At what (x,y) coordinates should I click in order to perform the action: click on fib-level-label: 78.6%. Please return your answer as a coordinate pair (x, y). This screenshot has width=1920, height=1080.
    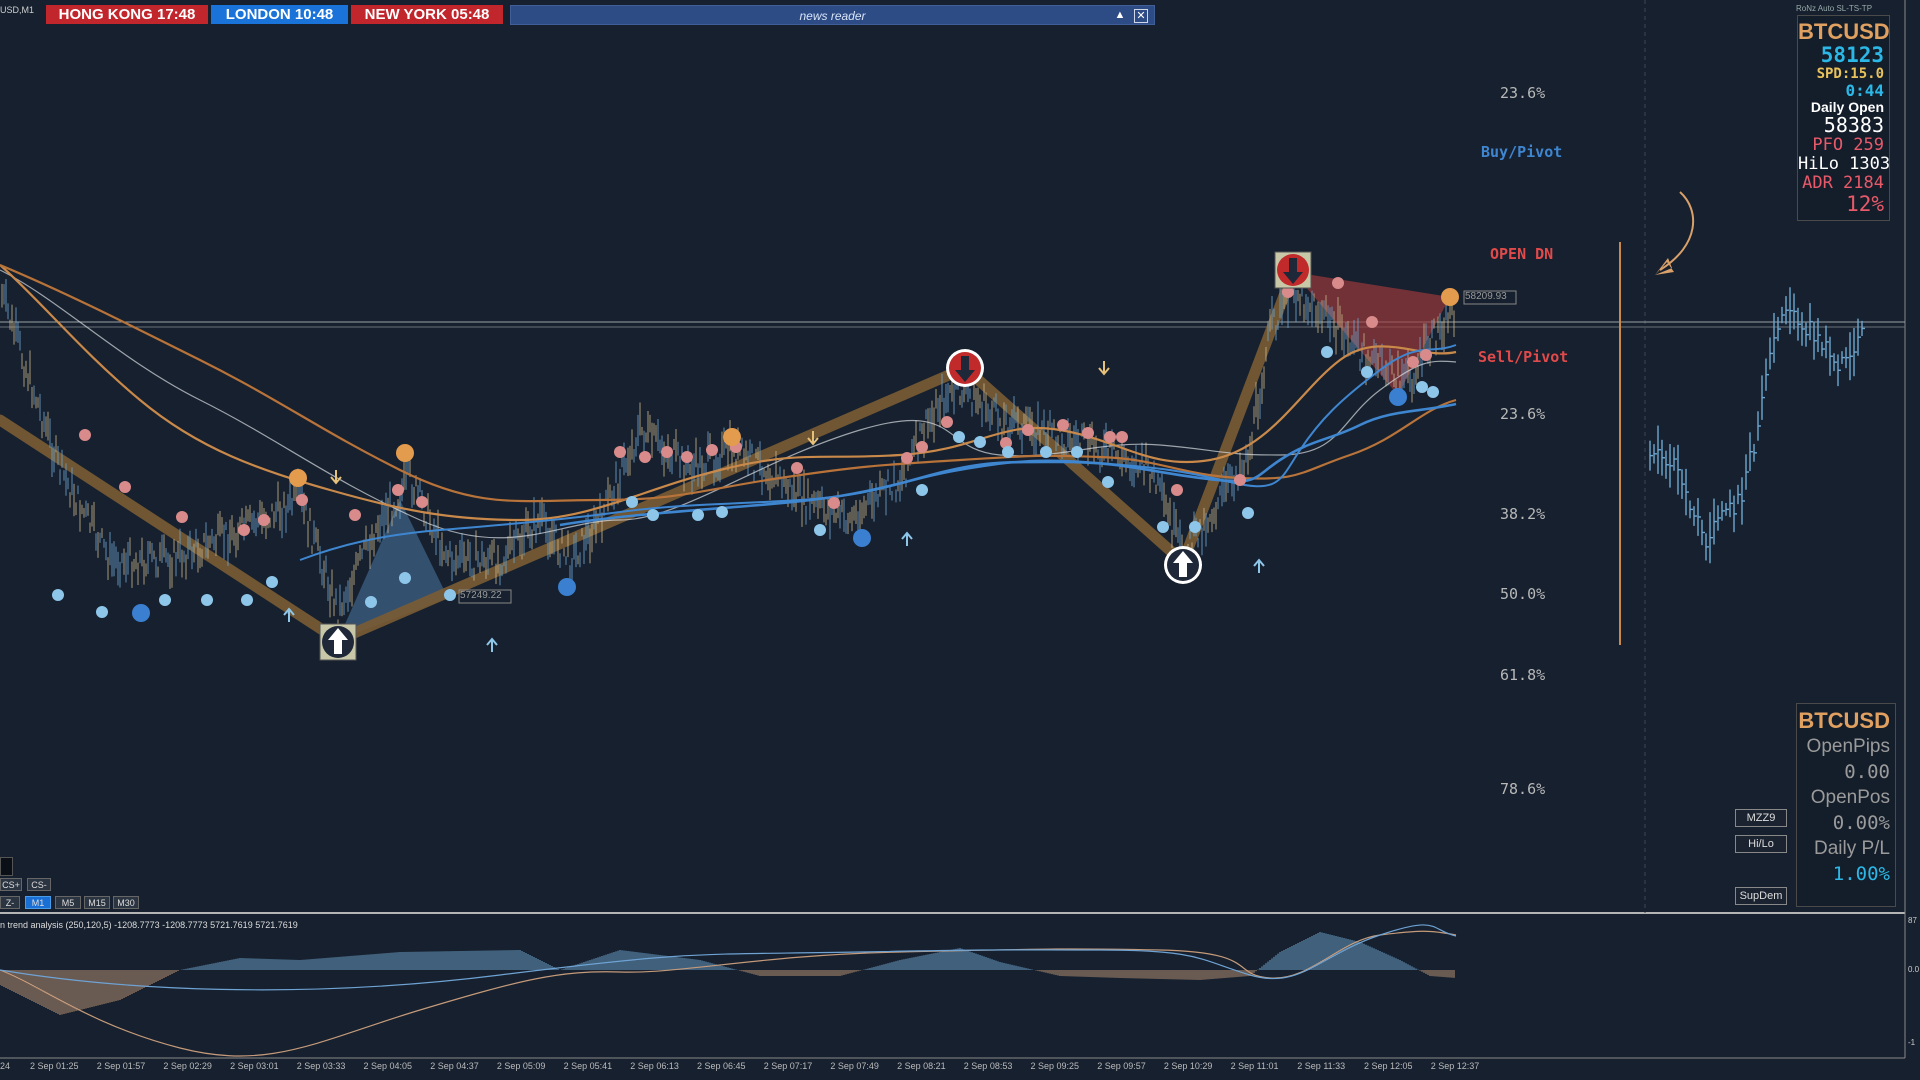
    Looking at the image, I should click on (1523, 789).